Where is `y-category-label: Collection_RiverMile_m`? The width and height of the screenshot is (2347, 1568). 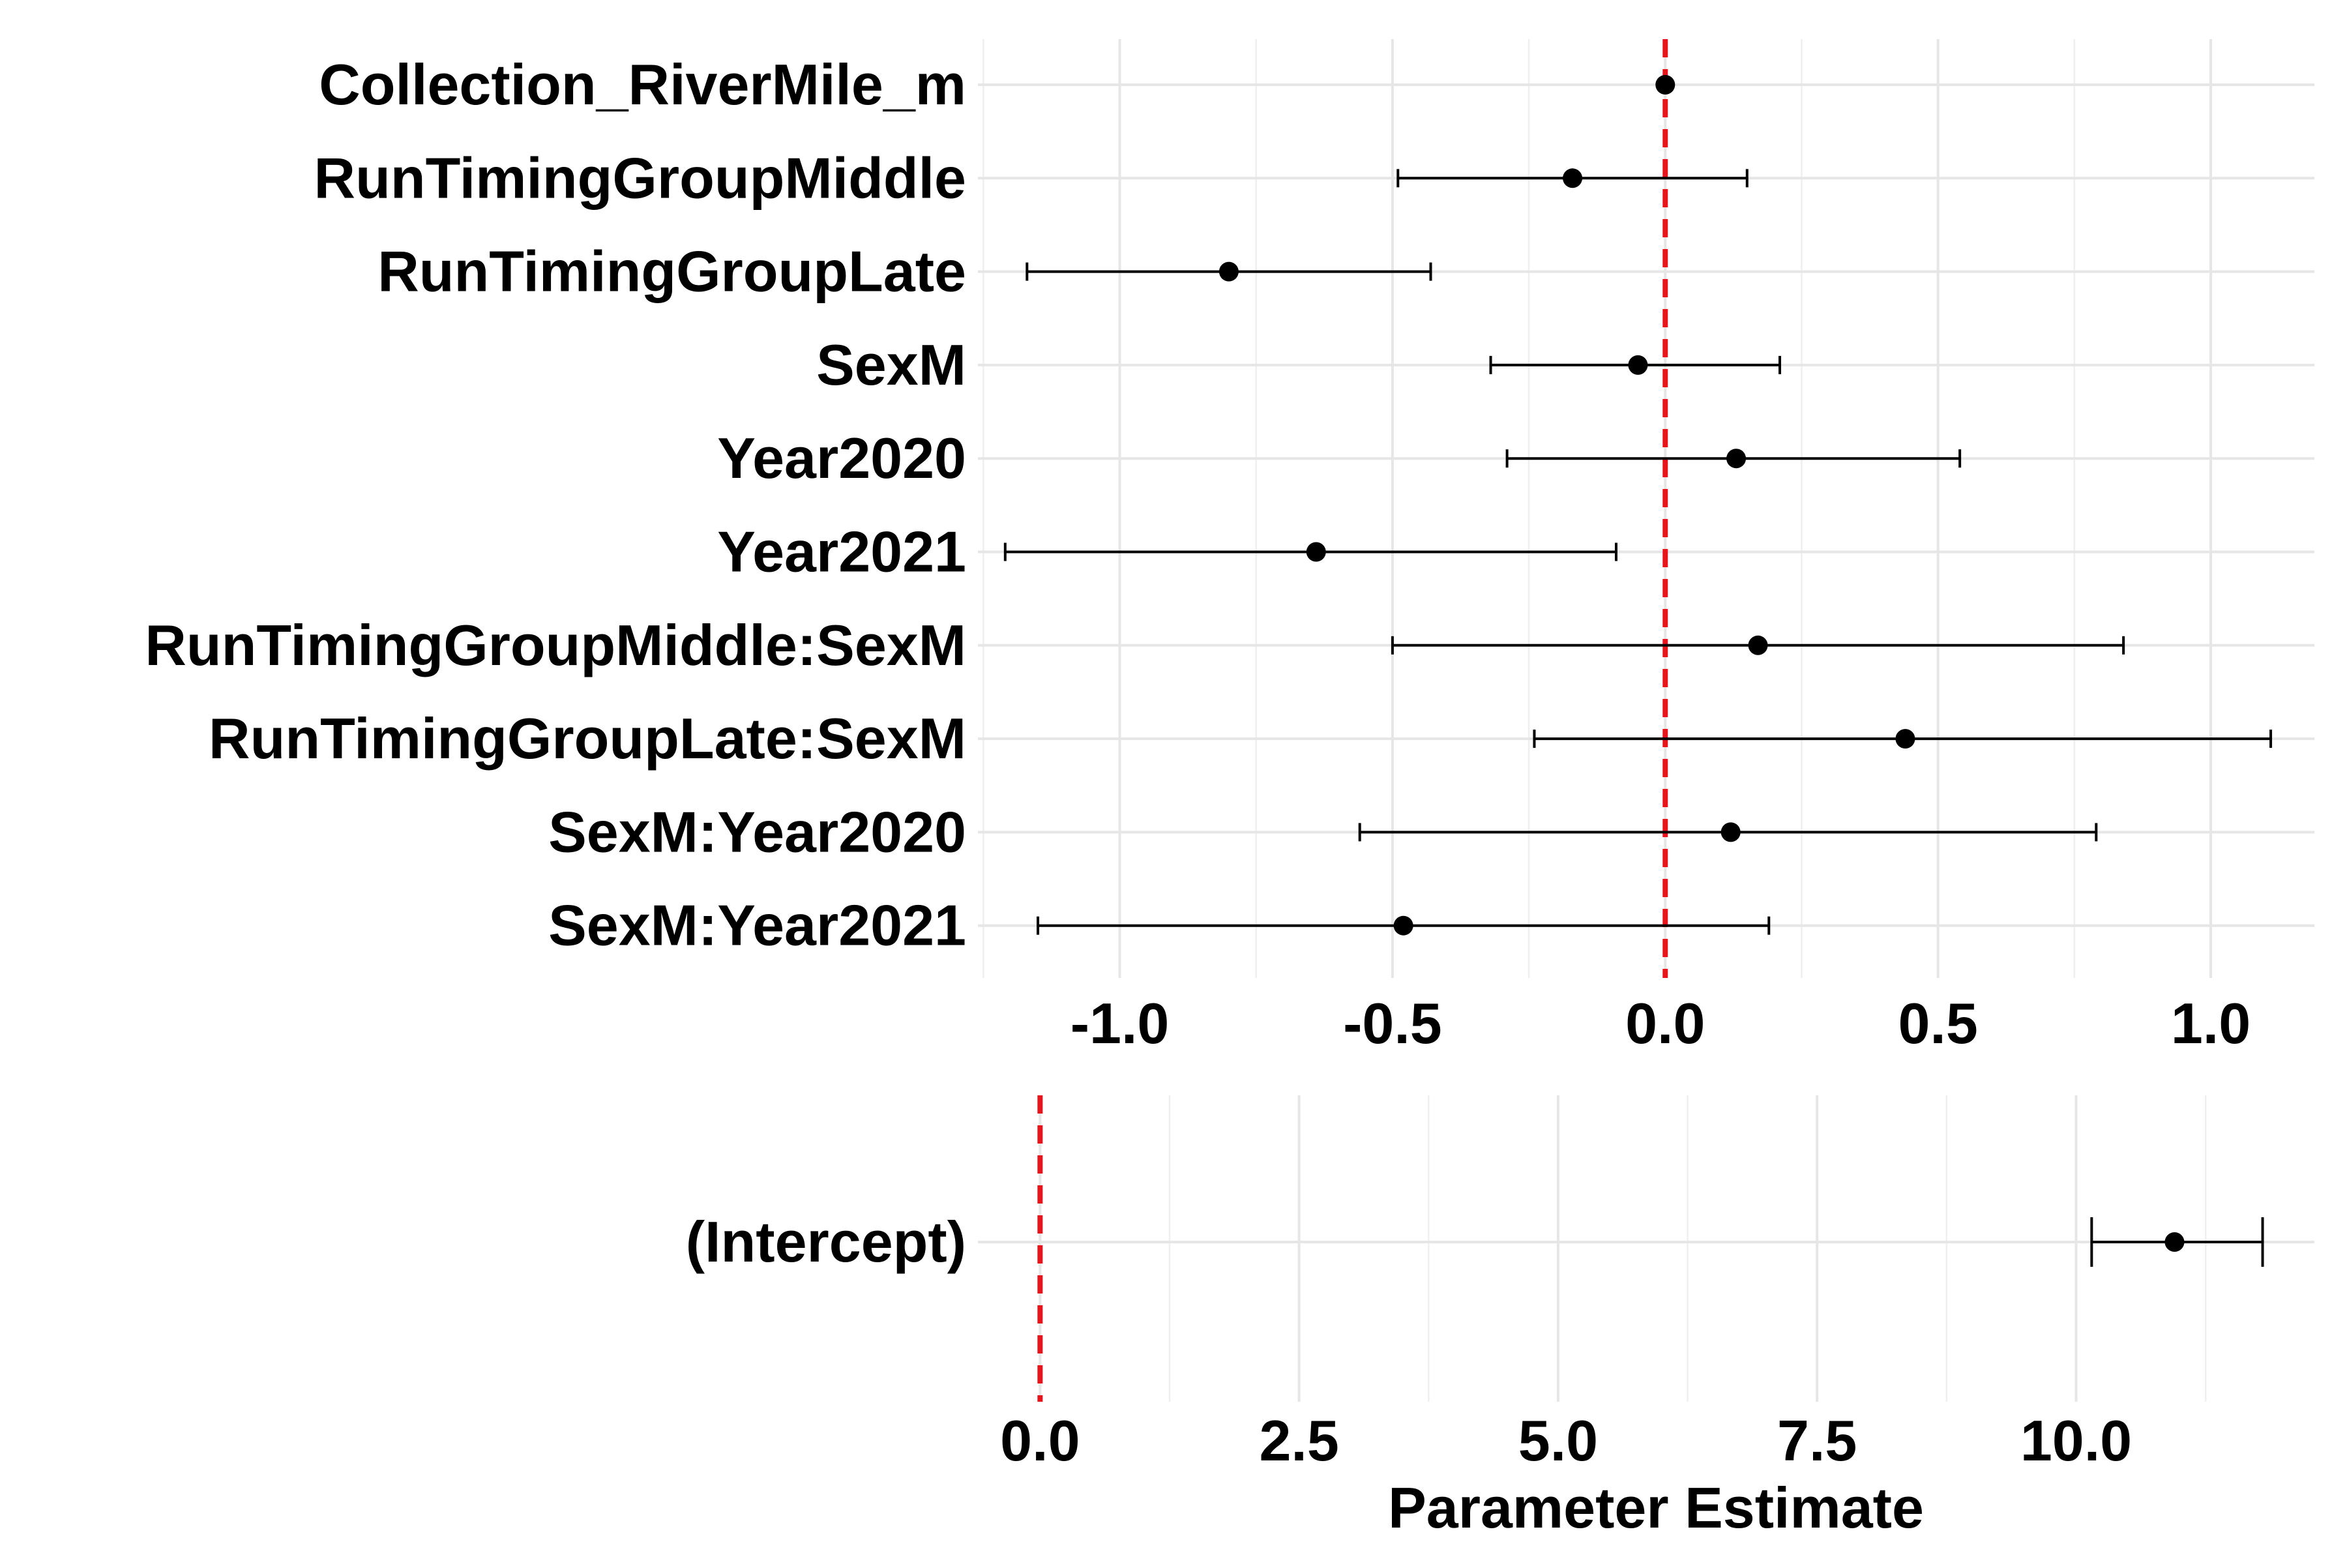 y-category-label: Collection_RiverMile_m is located at coordinates (642, 84).